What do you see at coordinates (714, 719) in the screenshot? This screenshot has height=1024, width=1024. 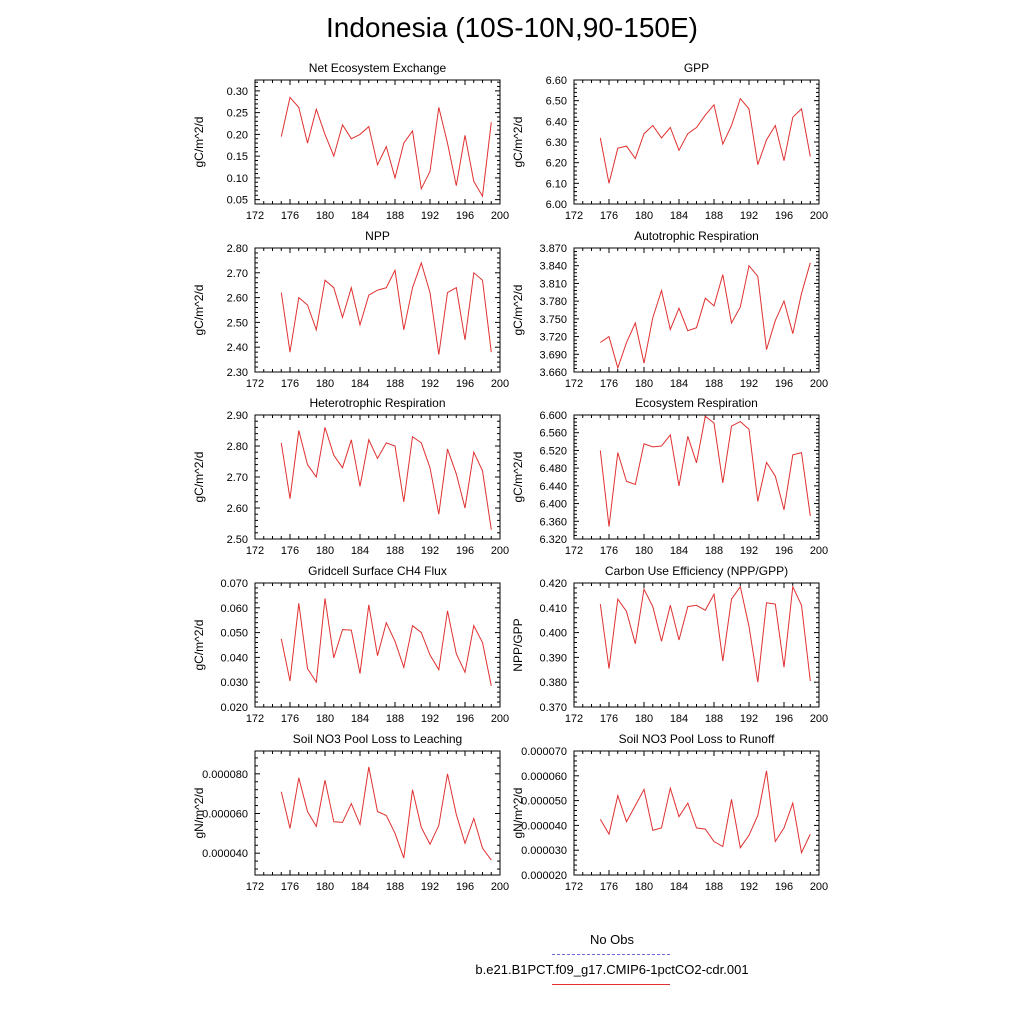 I see `panel-8-xtick-label: 188` at bounding box center [714, 719].